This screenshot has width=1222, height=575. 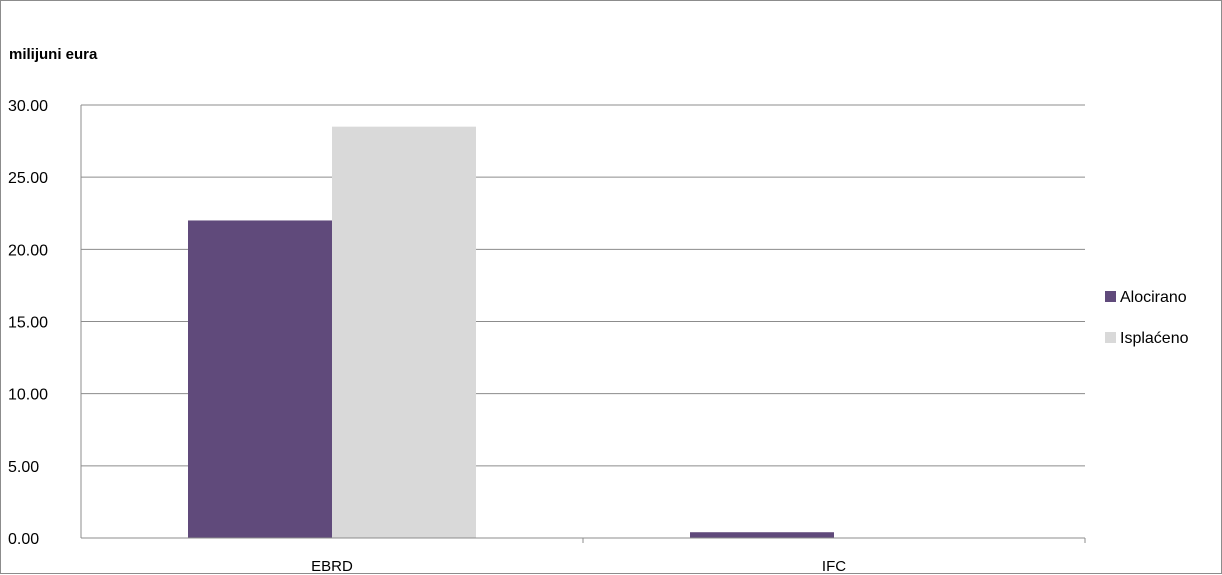 What do you see at coordinates (28, 250) in the screenshot?
I see `y-tick-label: 20.00` at bounding box center [28, 250].